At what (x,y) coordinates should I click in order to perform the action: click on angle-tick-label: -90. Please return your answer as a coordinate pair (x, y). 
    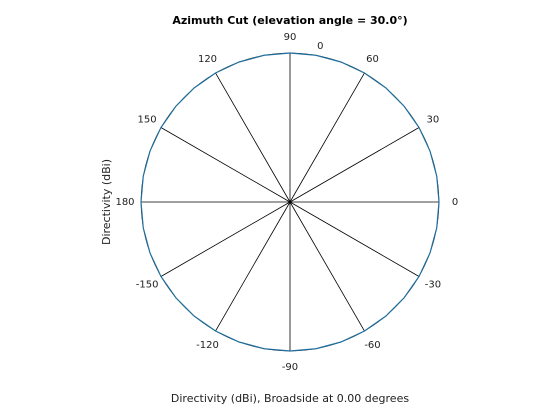
    Looking at the image, I should click on (290, 367).